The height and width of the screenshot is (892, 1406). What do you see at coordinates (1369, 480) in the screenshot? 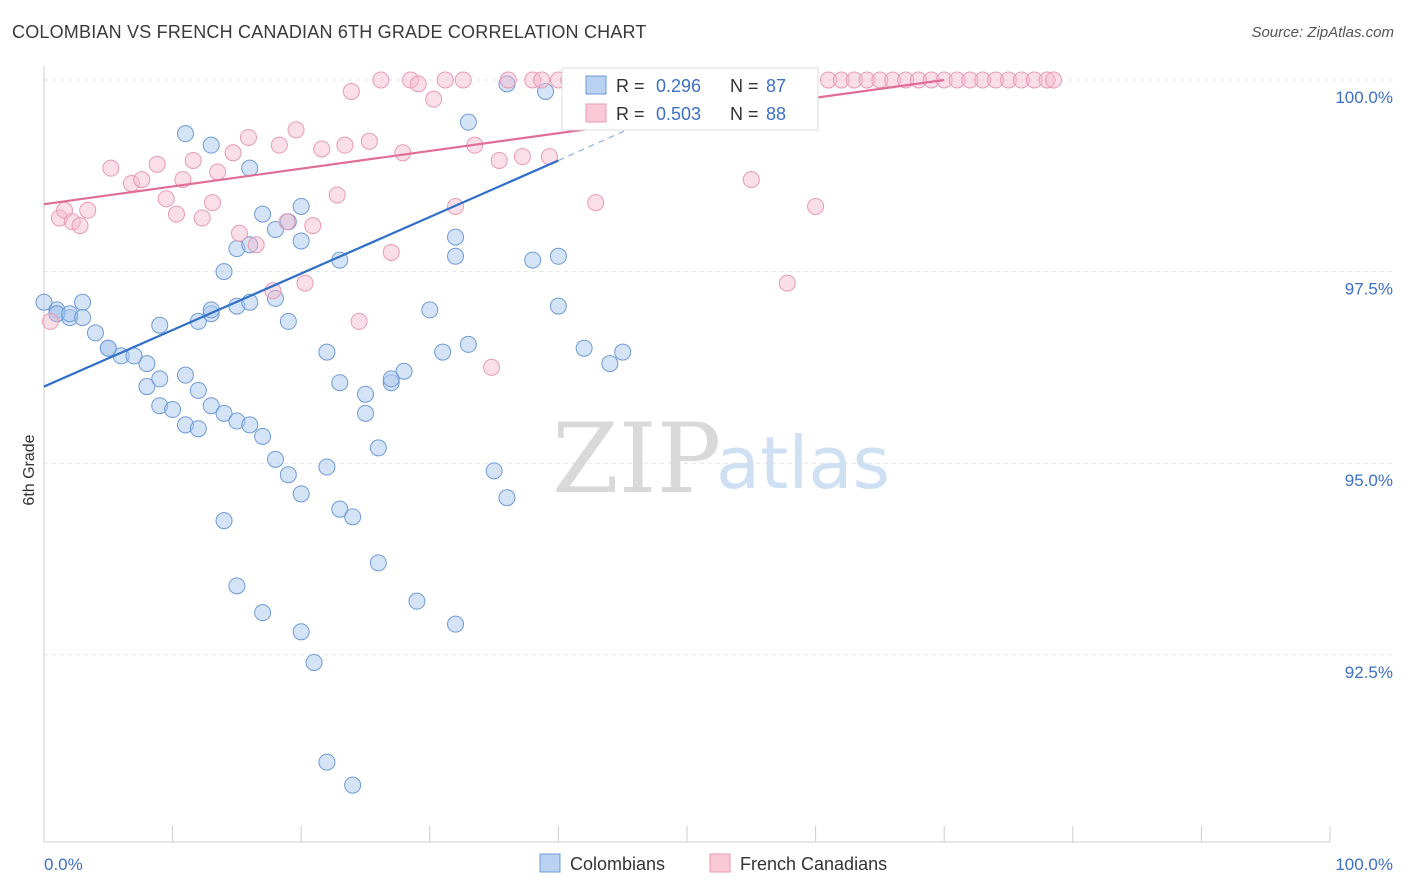
I see `y-tick-label-1: 95.0%` at bounding box center [1369, 480].